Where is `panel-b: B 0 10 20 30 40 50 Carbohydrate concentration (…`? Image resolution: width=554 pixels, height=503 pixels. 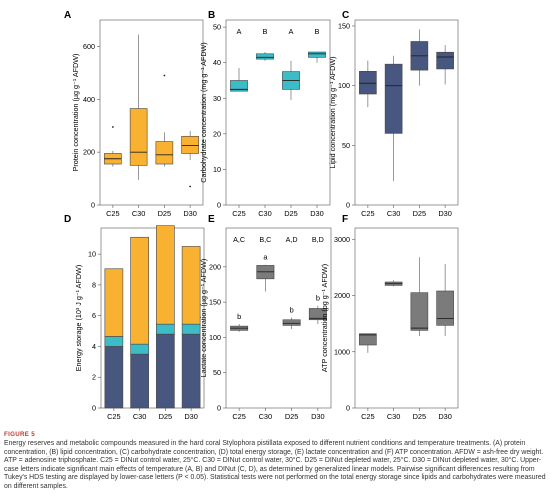 panel-b: B 0 10 20 30 40 50 Carbohydrate concentration (… is located at coordinates (265, 114).